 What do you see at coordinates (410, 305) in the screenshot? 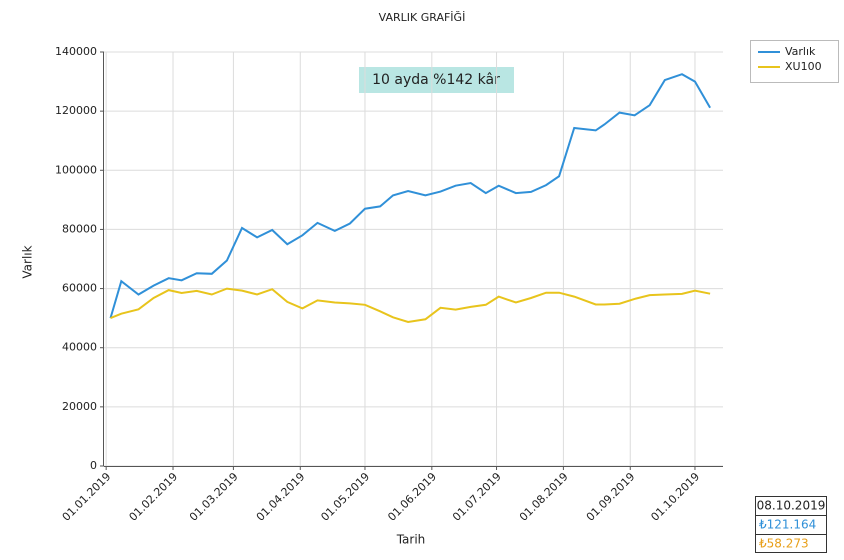
I see `series-line` at bounding box center [410, 305].